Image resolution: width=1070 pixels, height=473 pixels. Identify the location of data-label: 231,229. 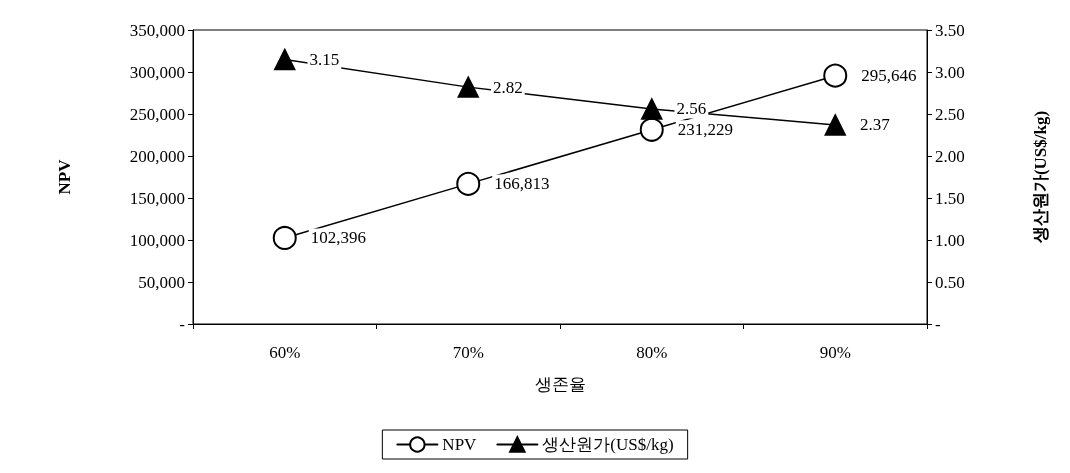
(705, 130).